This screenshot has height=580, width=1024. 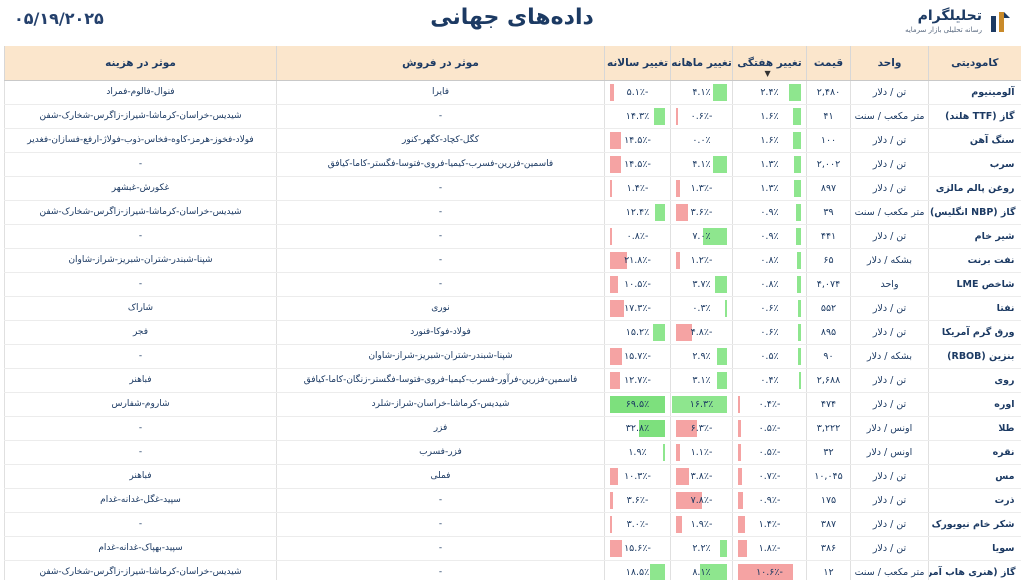 I want to click on cell-commodity: گاز (TTF هلند), so click(x=974, y=116).